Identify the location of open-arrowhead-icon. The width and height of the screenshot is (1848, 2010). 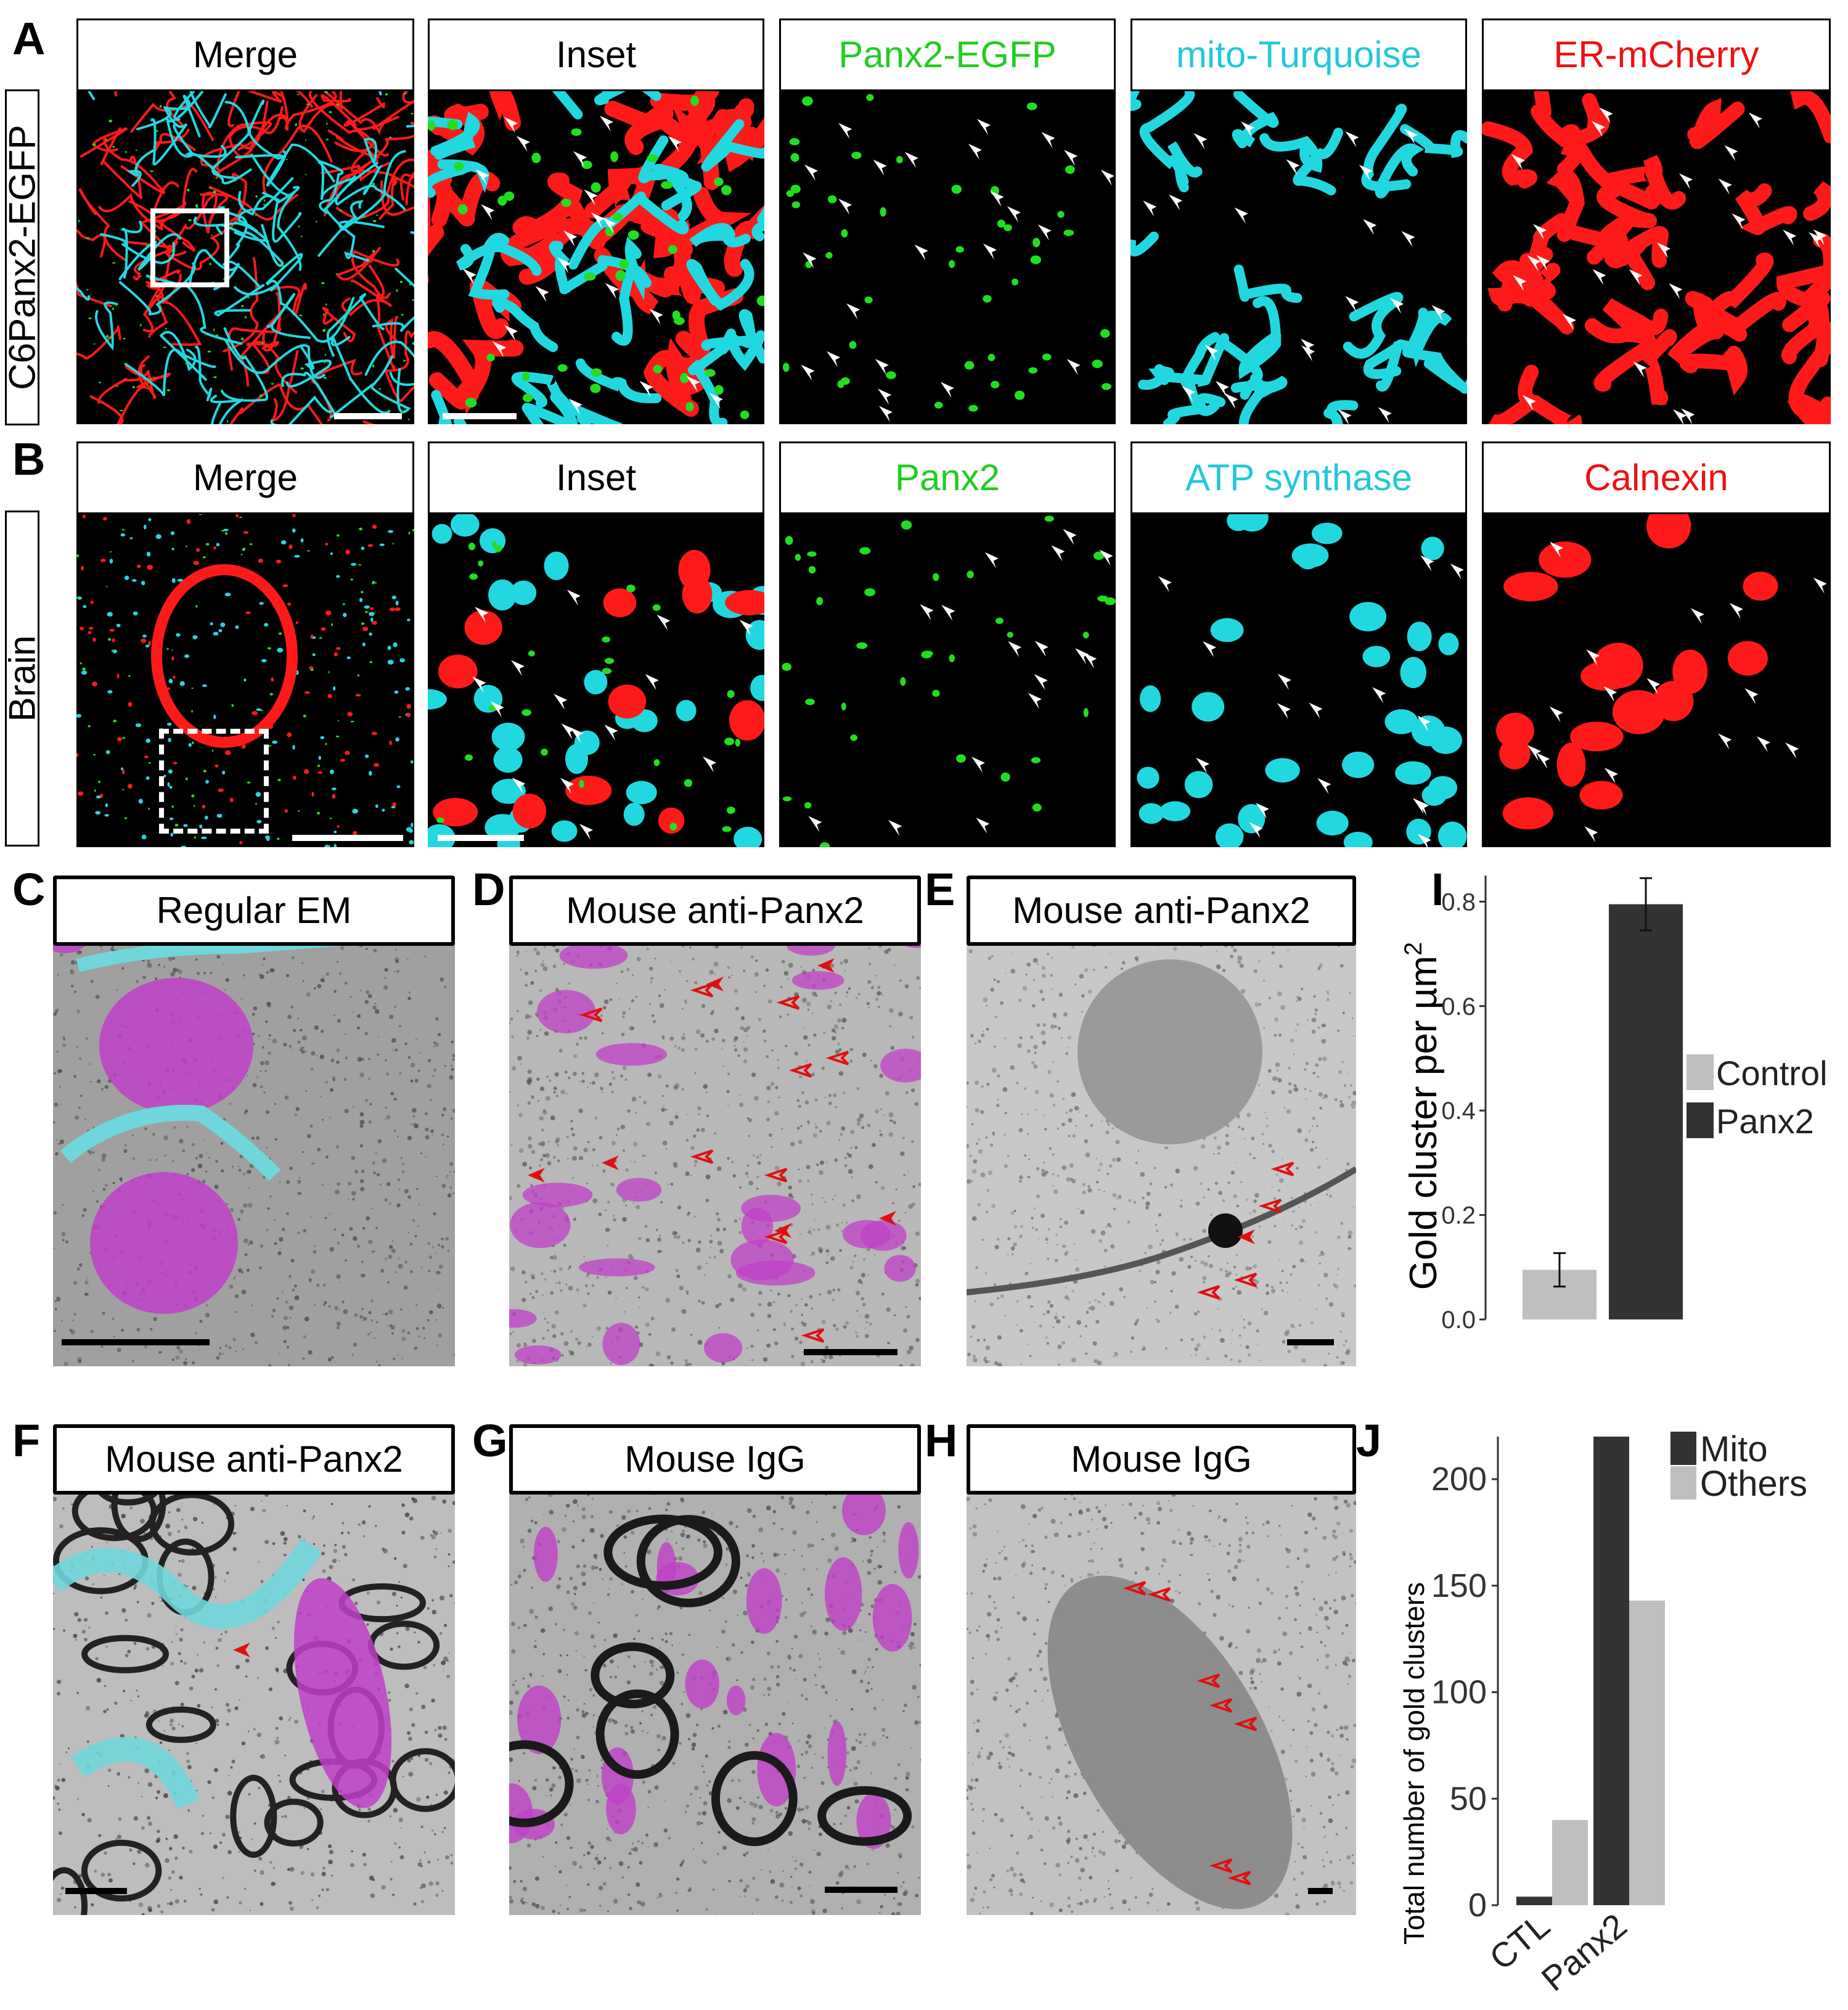
(776, 1175).